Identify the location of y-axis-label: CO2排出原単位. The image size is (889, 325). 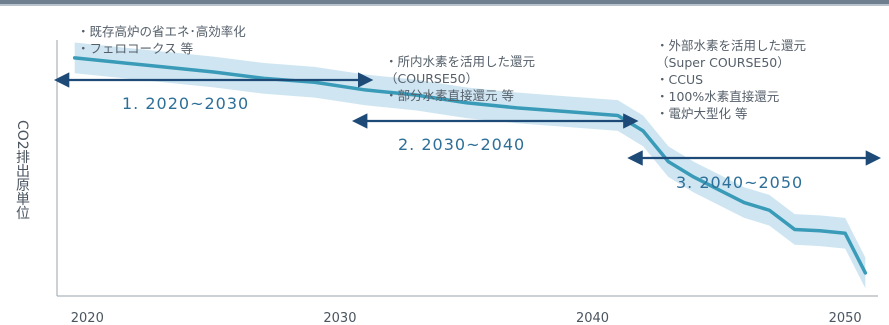
(22, 170).